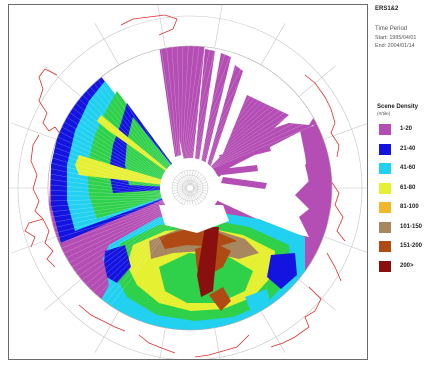  Describe the element at coordinates (222, 346) in the screenshot. I see `coastline-asia` at that location.